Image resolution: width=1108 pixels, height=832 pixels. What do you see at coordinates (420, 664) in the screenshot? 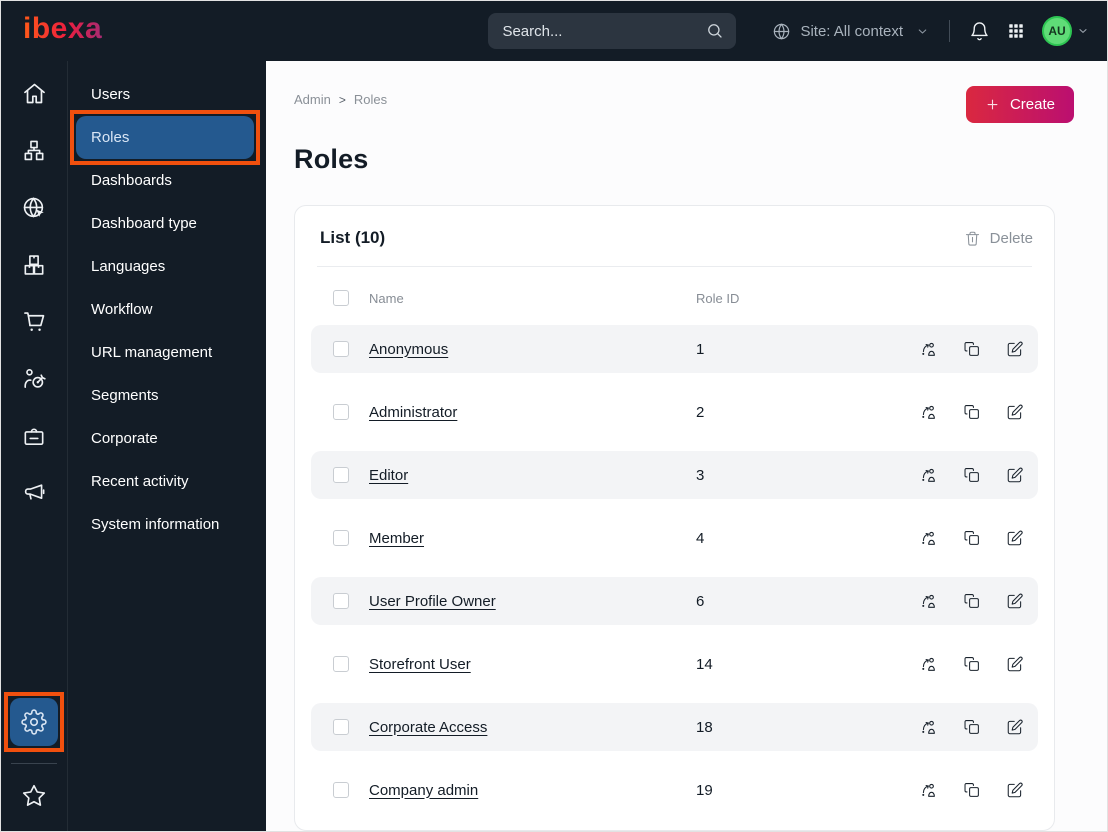
I see `role-name-link: Storefront User` at bounding box center [420, 664].